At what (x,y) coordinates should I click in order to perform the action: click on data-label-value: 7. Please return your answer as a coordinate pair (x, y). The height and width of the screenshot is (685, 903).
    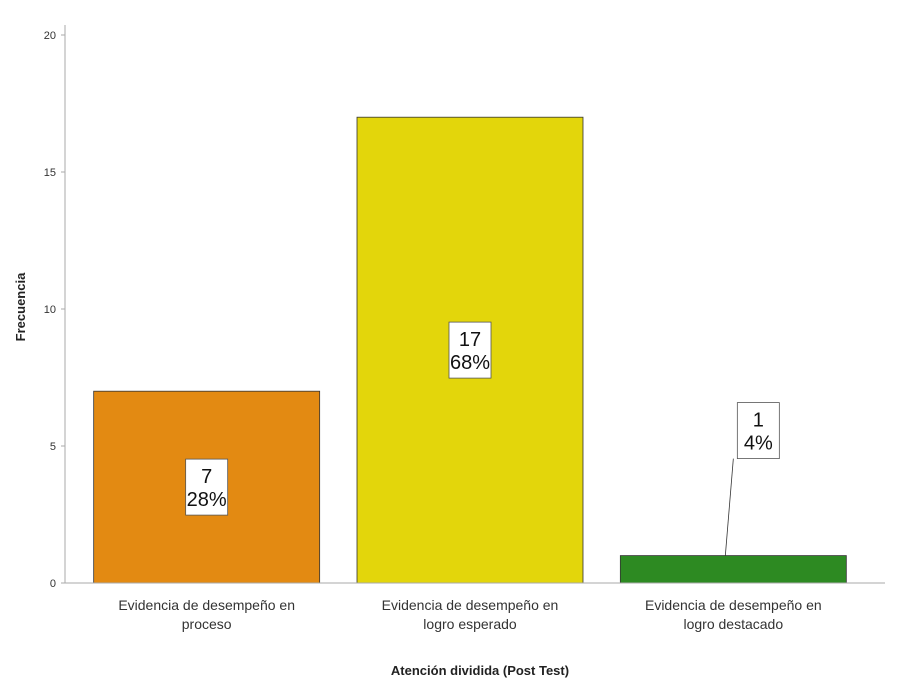
    Looking at the image, I should click on (206, 477).